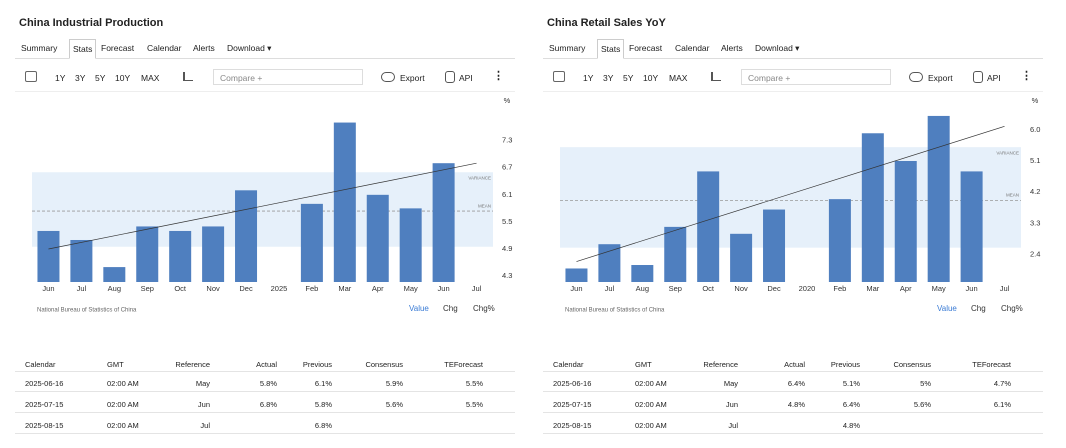  What do you see at coordinates (1035, 160) in the screenshot?
I see `y-tick-label: 5.1` at bounding box center [1035, 160].